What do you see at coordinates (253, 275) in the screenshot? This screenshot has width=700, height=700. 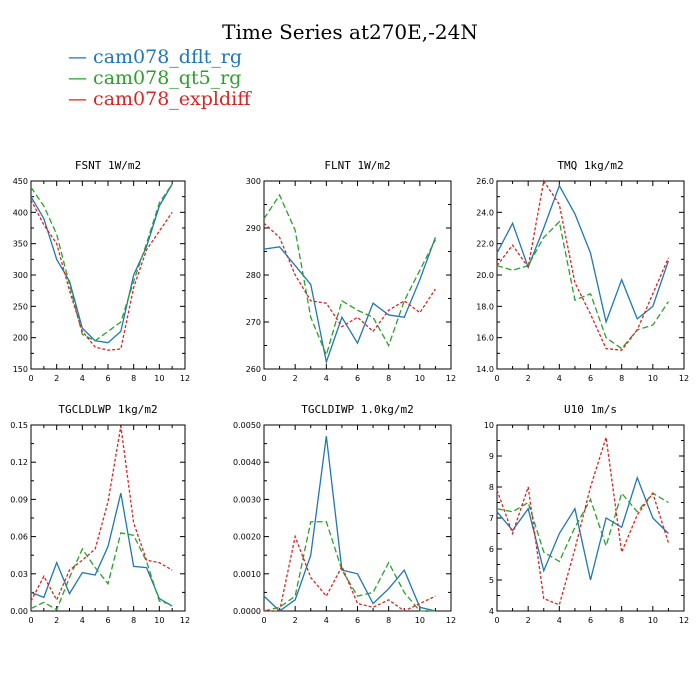 I see `y-tick-label-1-2: 280` at bounding box center [253, 275].